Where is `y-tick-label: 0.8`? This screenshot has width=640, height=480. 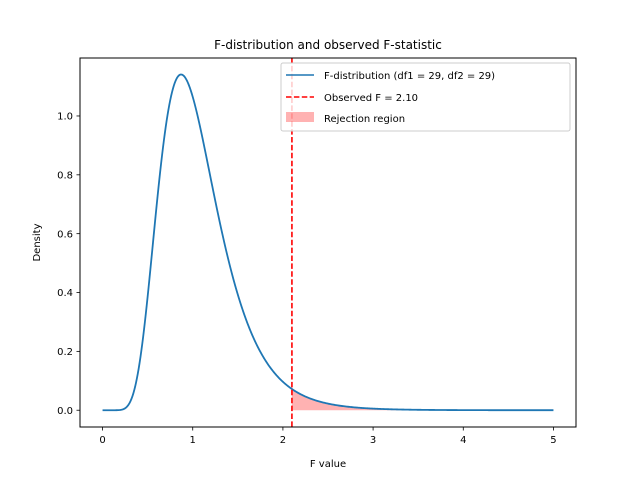 y-tick-label: 0.8 is located at coordinates (65, 175).